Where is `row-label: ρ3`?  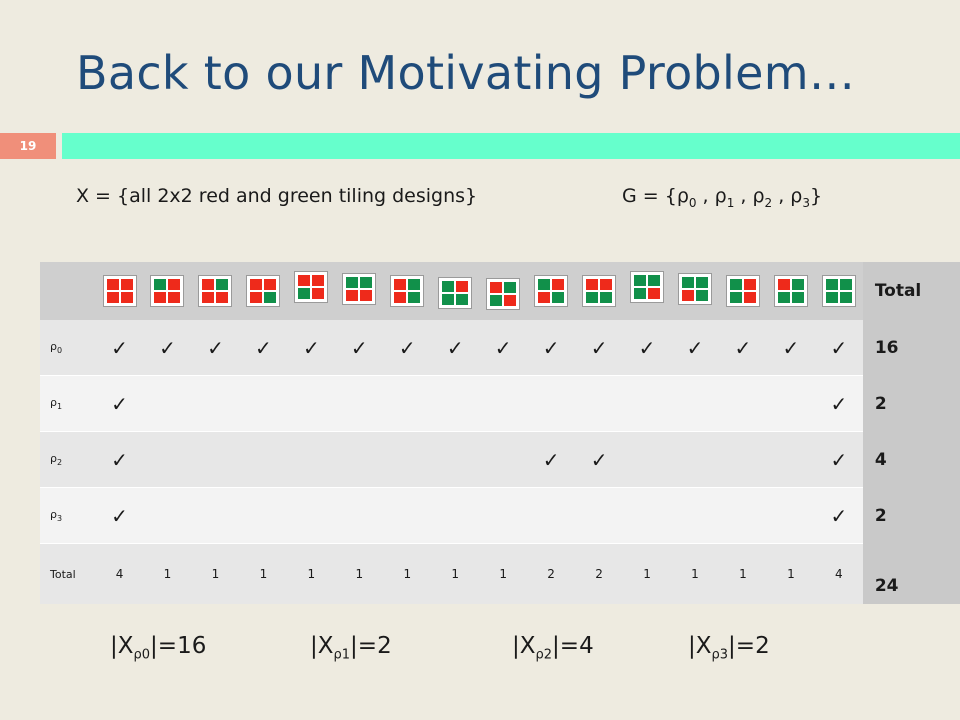 row-label: ρ3 is located at coordinates (68, 515).